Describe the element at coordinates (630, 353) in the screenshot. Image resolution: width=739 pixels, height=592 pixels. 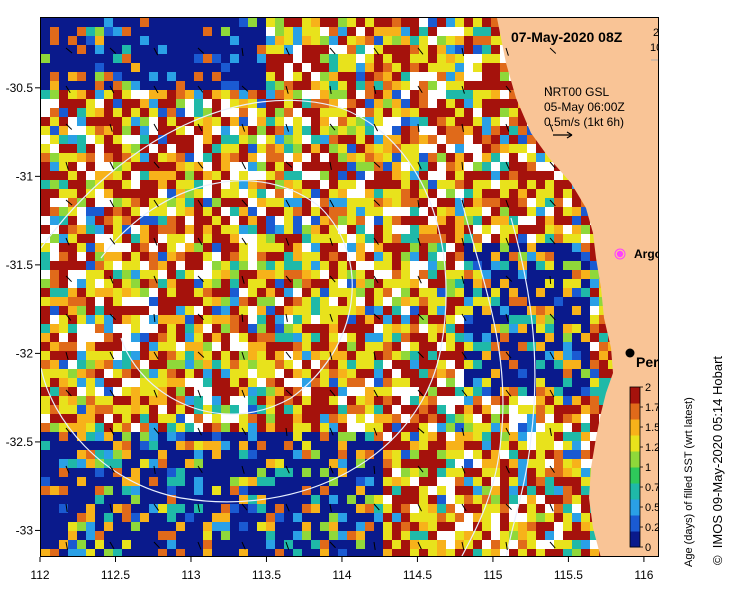
I see `perth-marker-icon` at that location.